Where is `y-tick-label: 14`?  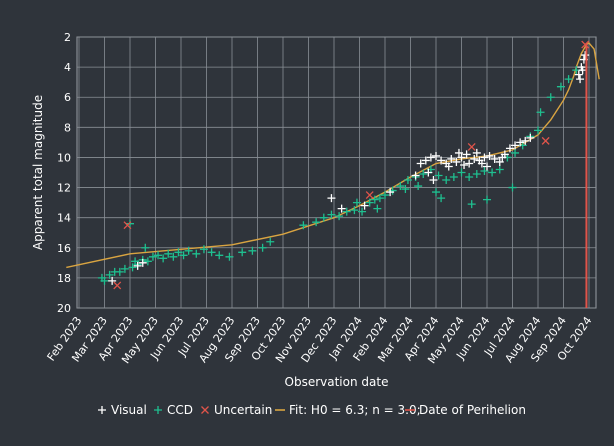
y-tick-label: 14 is located at coordinates (64, 218).